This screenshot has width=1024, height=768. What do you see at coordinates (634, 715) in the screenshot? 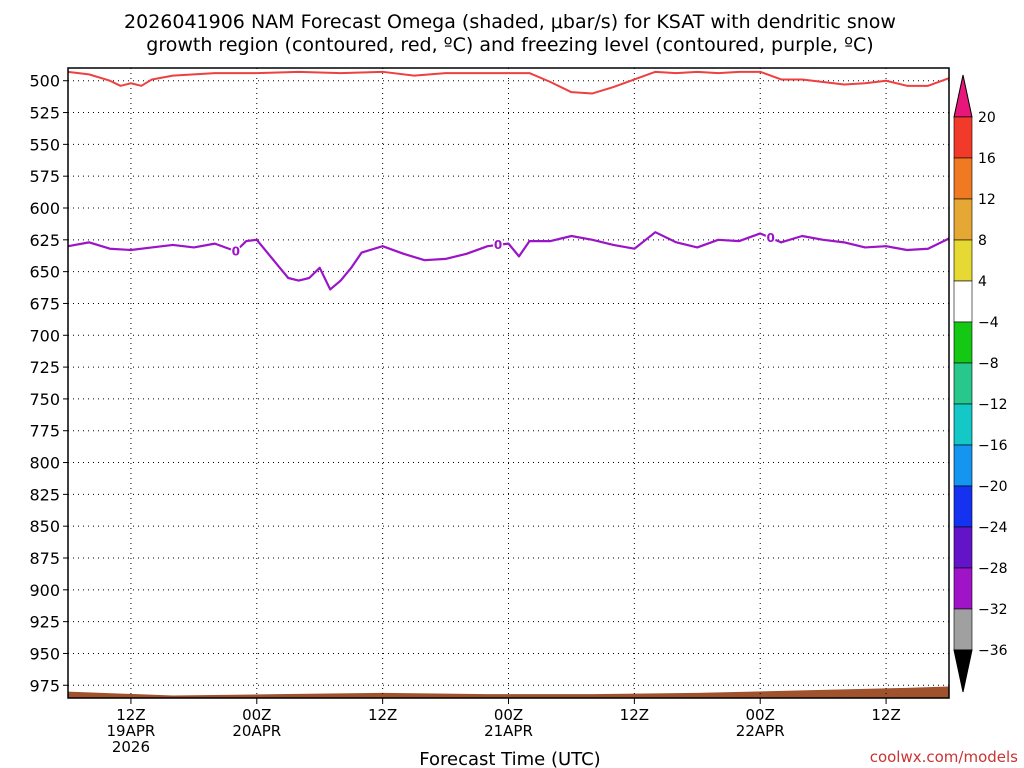
I see `x-tick-label-4-1: 12Z` at bounding box center [634, 715].